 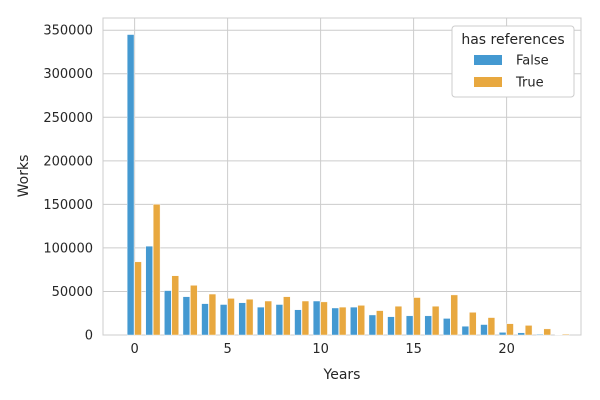 What do you see at coordinates (68, 31) in the screenshot?
I see `y-tick-label: 350000` at bounding box center [68, 31].